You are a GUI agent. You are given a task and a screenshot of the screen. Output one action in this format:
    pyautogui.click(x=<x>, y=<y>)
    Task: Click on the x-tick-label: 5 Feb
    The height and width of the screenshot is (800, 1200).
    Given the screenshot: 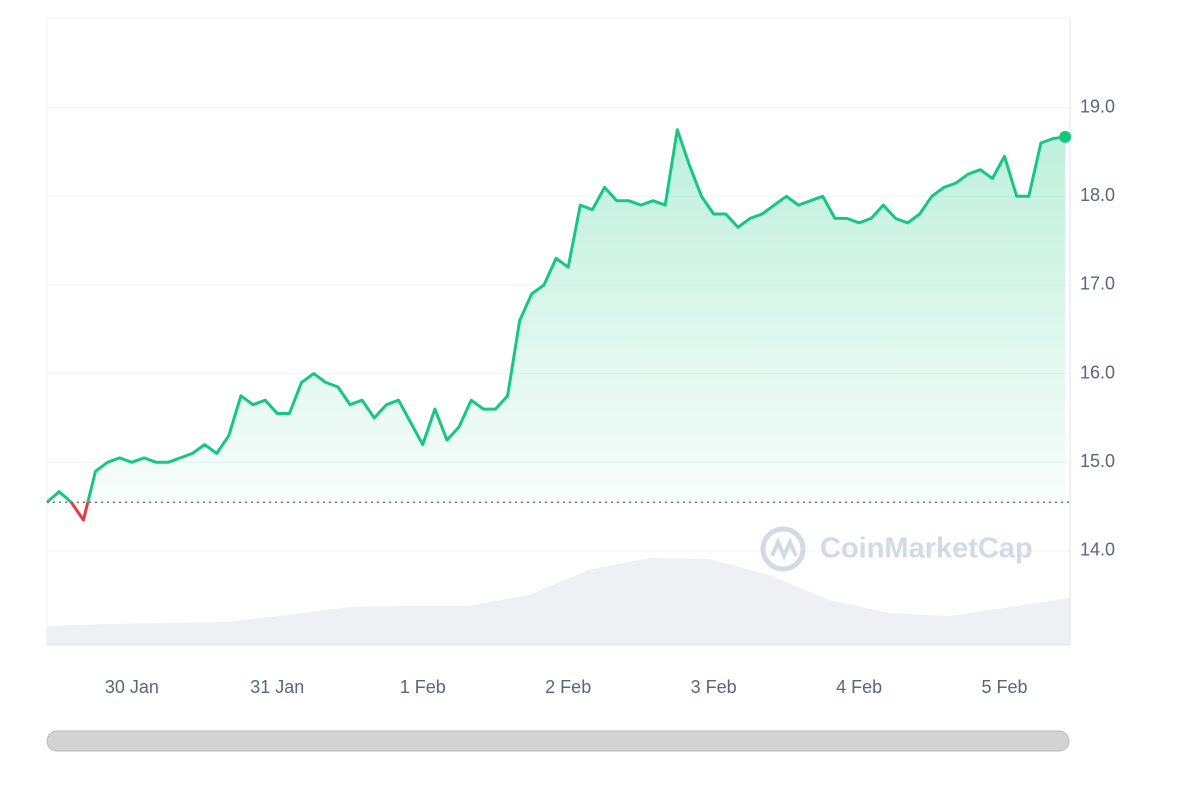 What is the action you would take?
    pyautogui.click(x=1005, y=687)
    